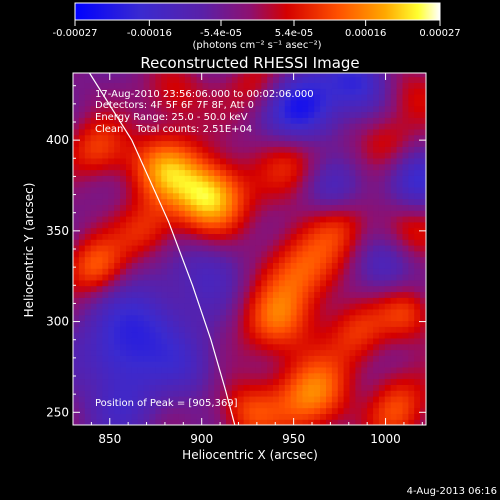 The image size is (500, 500). Describe the element at coordinates (249, 63) in the screenshot. I see `chart-title: Reconstructed RHESSI Image` at that location.